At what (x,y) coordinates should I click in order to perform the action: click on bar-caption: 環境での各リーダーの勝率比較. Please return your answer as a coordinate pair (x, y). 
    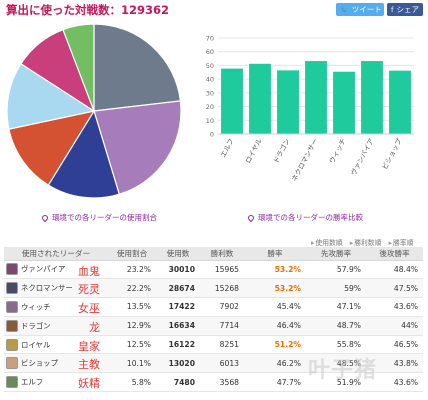
    Looking at the image, I should click on (304, 217).